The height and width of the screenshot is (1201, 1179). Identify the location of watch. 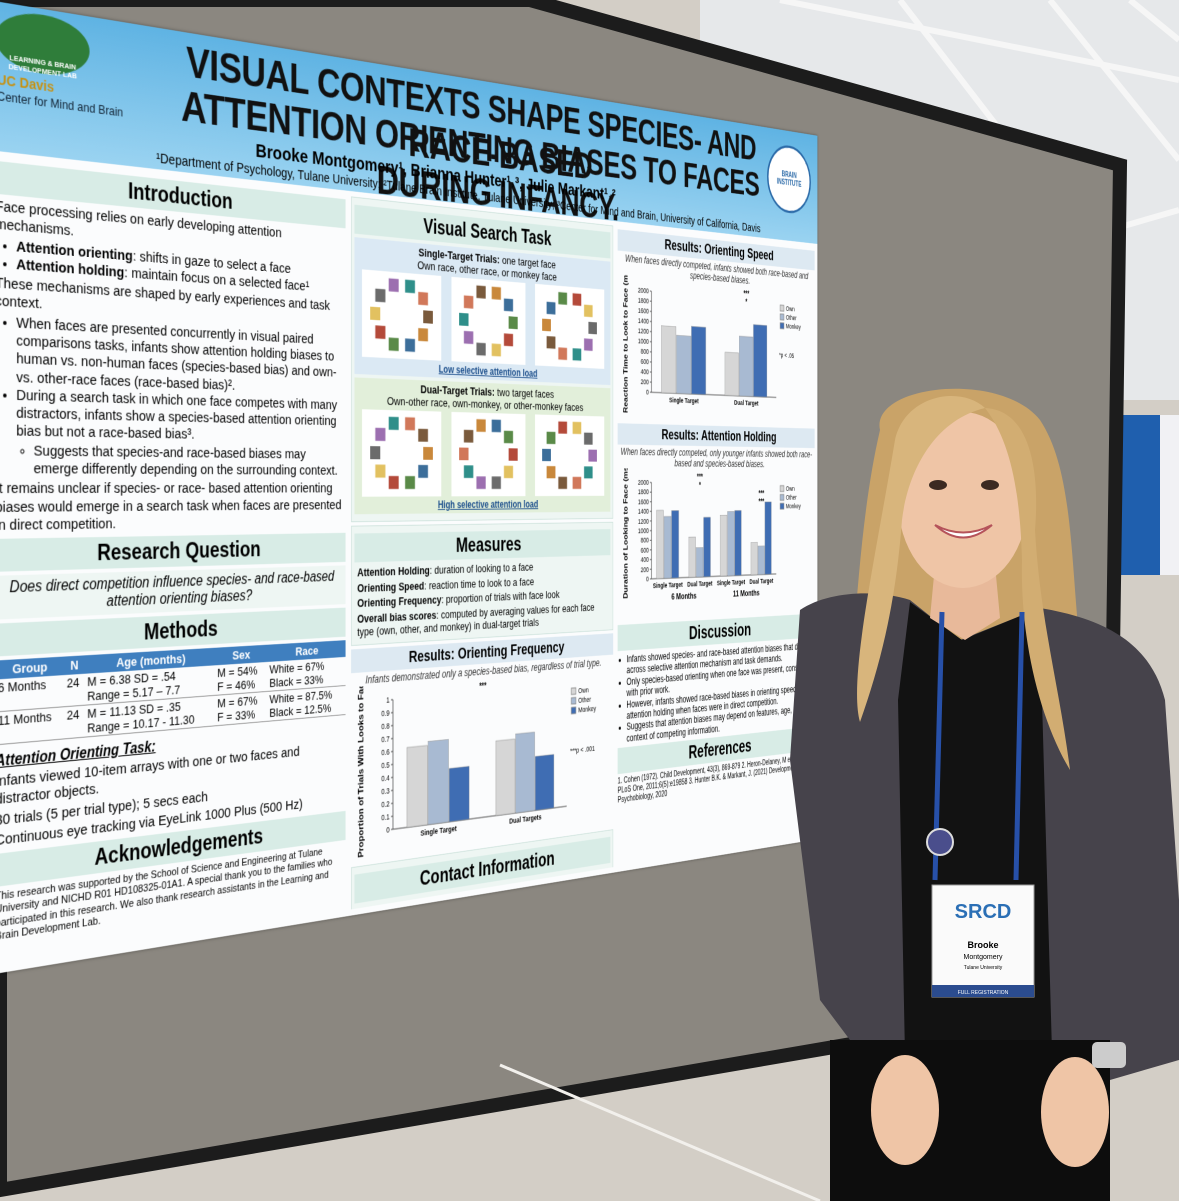
(1109, 1055).